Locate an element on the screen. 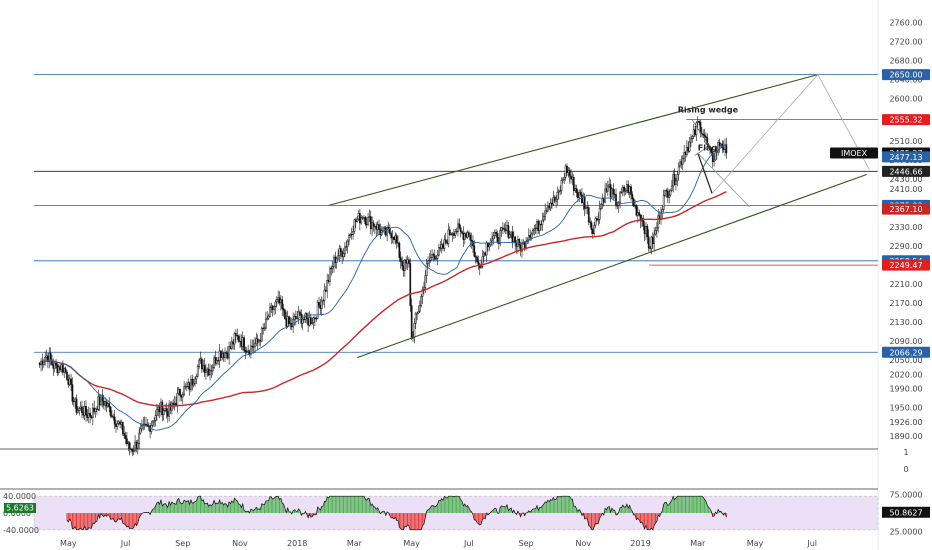 The width and height of the screenshot is (932, 550). time-tick-label: Jul is located at coordinates (125, 543).